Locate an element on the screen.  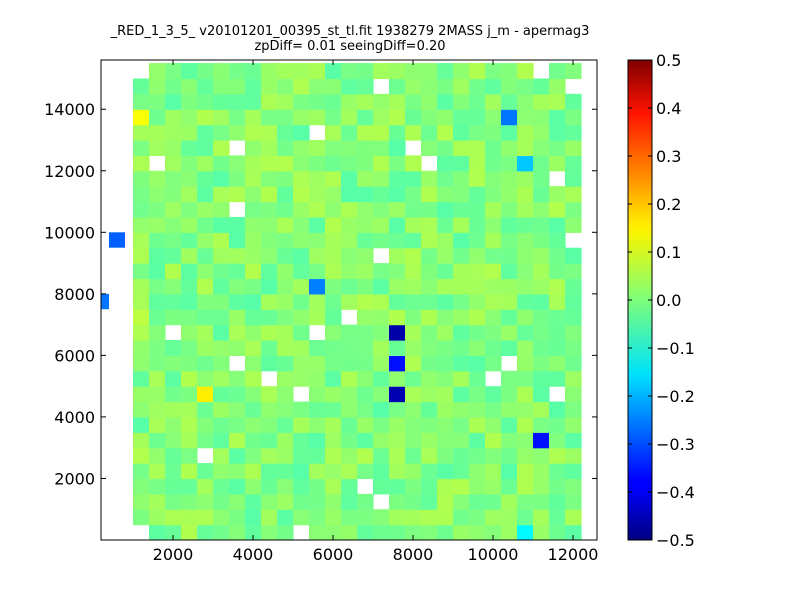
chart-subtitle: zpDiff= 0.01 seeingDiff=0.20 is located at coordinates (350, 46).